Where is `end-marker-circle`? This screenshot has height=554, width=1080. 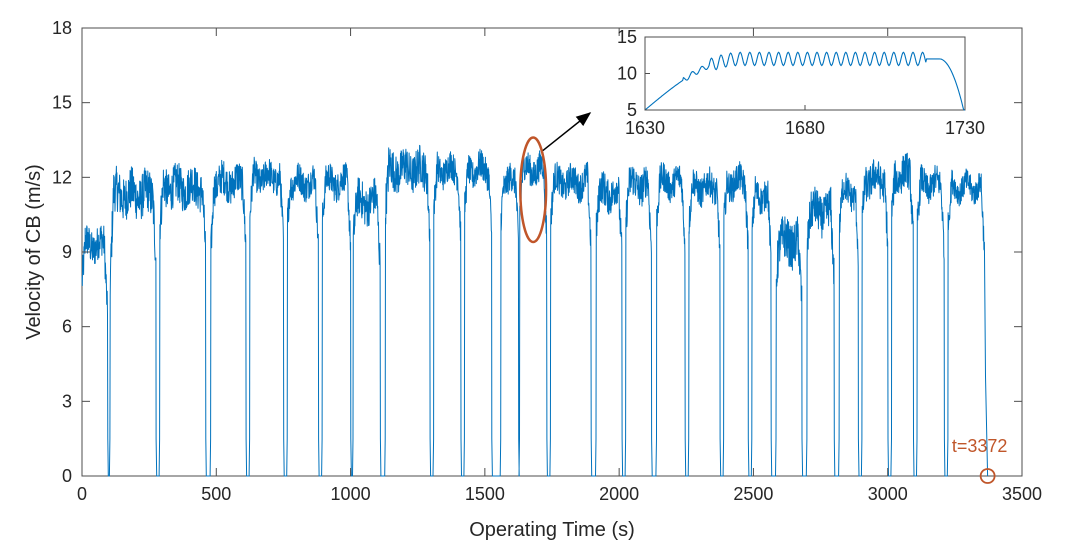 end-marker-circle is located at coordinates (987, 476).